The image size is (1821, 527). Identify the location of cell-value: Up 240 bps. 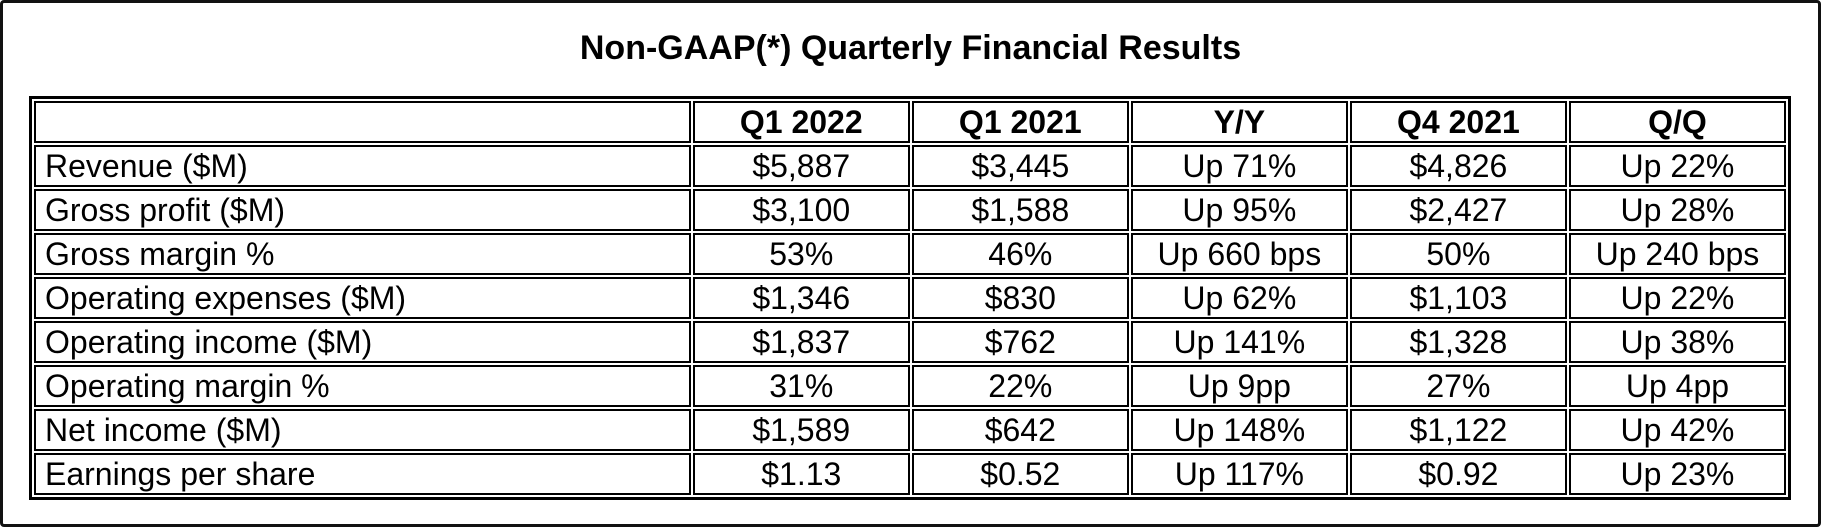
(1677, 254).